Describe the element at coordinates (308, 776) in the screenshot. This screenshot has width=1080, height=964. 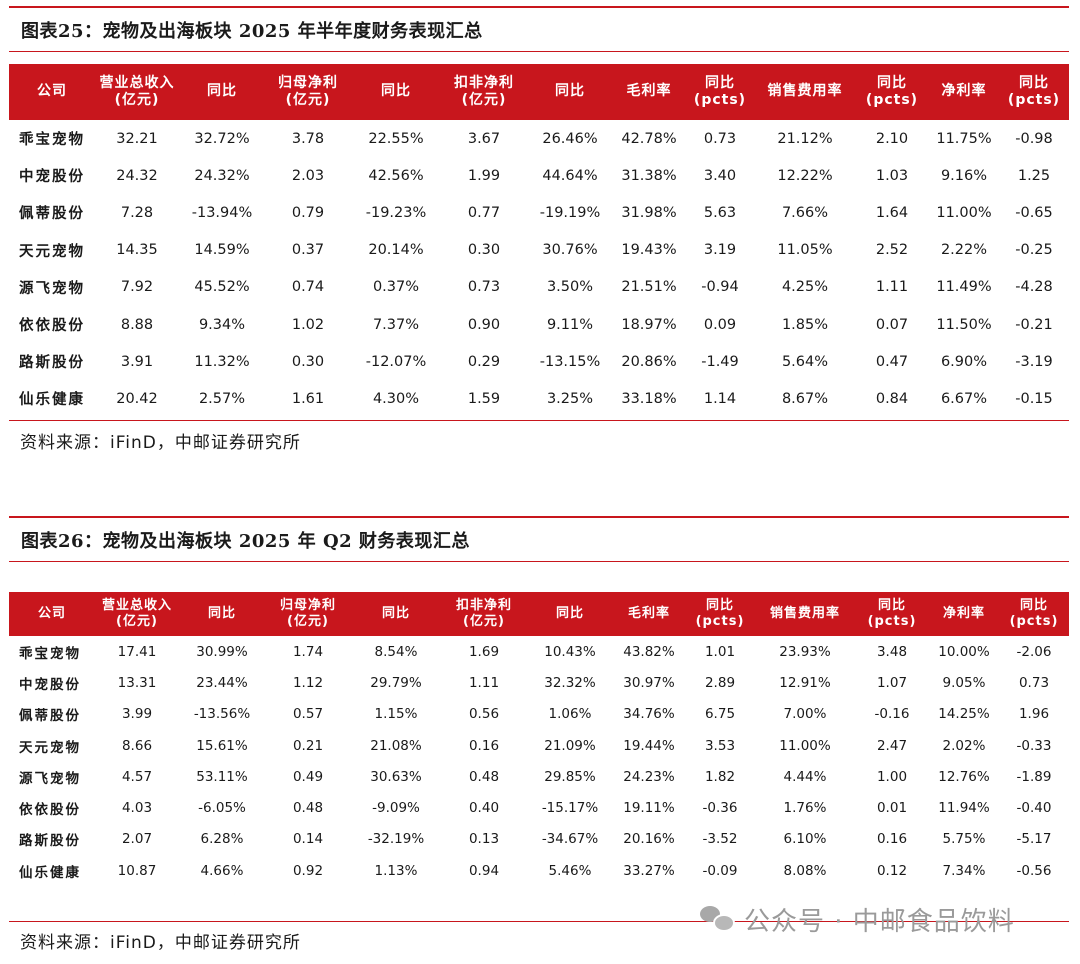
I see `table-cell: 0.49` at that location.